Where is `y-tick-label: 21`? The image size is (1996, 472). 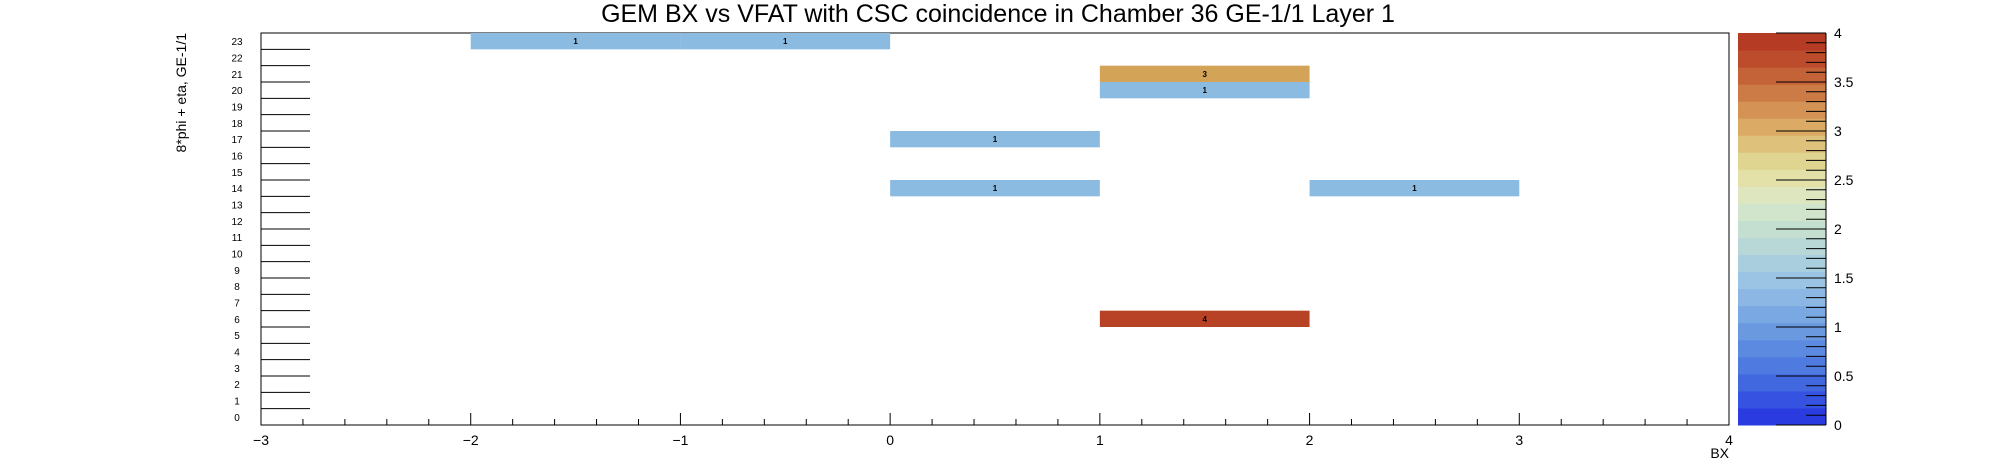
y-tick-label: 21 is located at coordinates (237, 75).